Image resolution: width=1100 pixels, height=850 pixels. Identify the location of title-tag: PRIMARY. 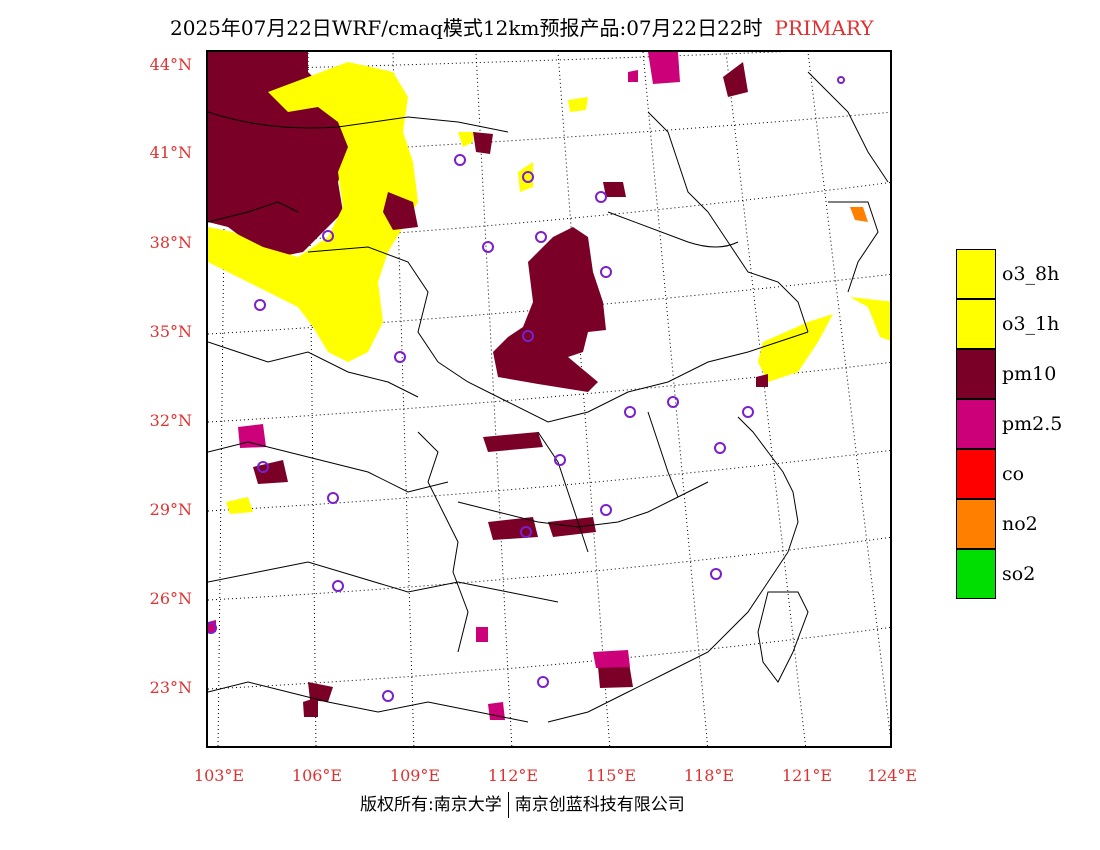
(824, 28).